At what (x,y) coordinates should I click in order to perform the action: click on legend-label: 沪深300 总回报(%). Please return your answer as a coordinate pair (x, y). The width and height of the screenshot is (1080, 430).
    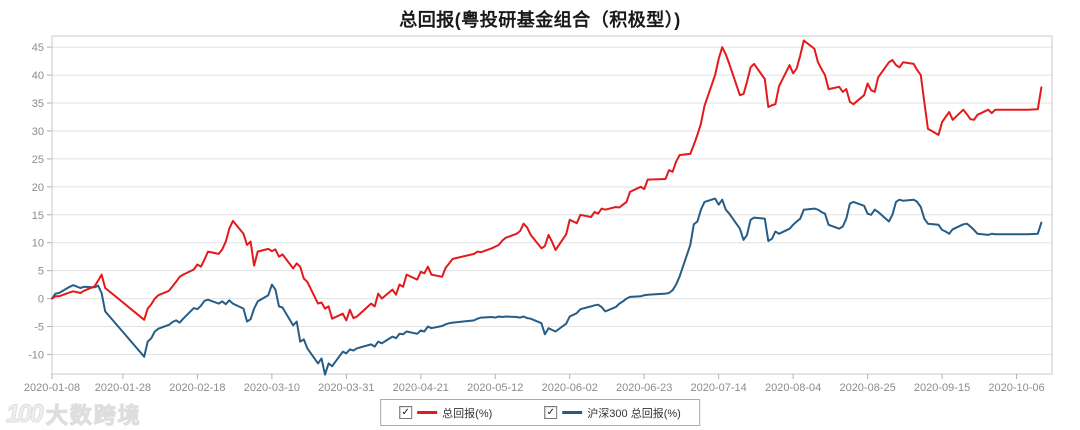
    Looking at the image, I should click on (634, 413).